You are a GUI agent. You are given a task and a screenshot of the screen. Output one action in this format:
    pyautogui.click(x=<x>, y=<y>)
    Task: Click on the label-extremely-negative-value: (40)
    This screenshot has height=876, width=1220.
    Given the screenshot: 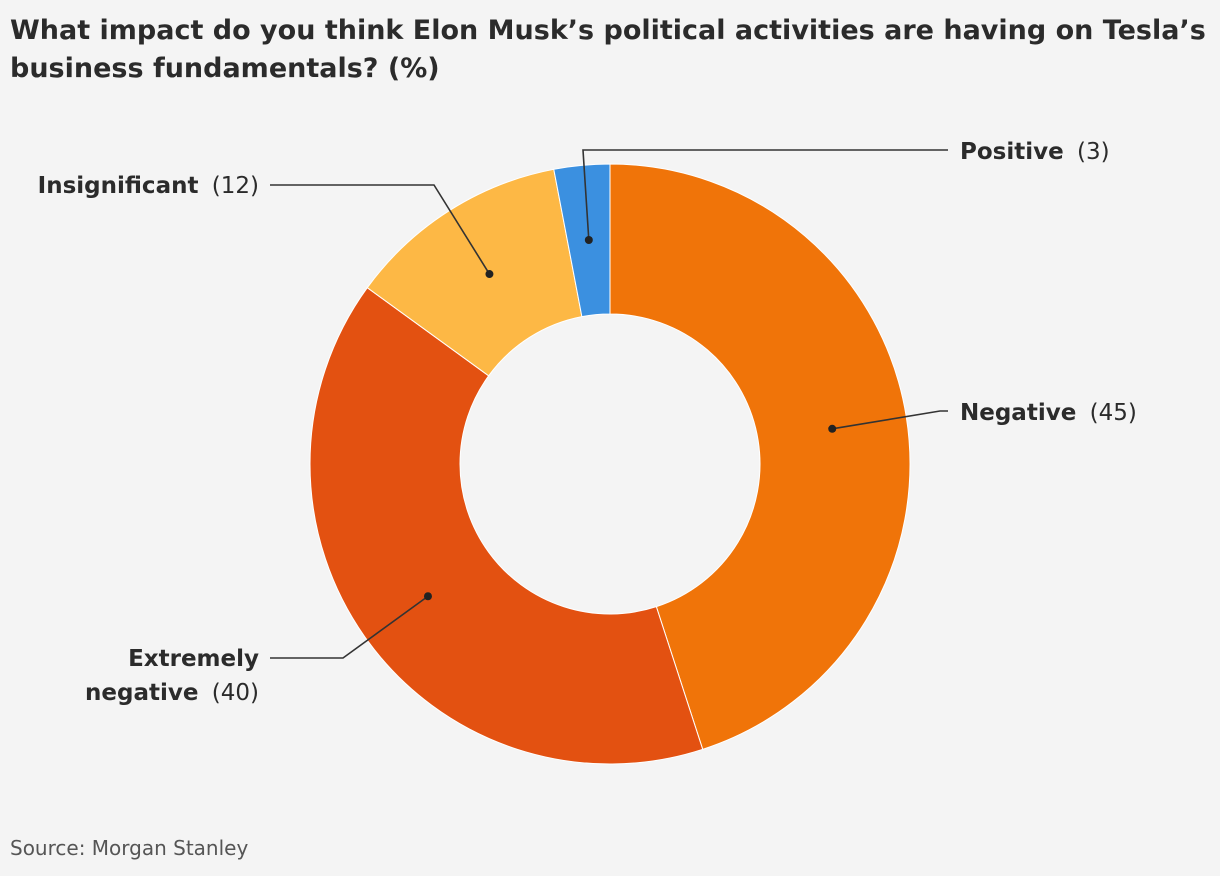 What is the action you would take?
    pyautogui.click(x=235, y=693)
    